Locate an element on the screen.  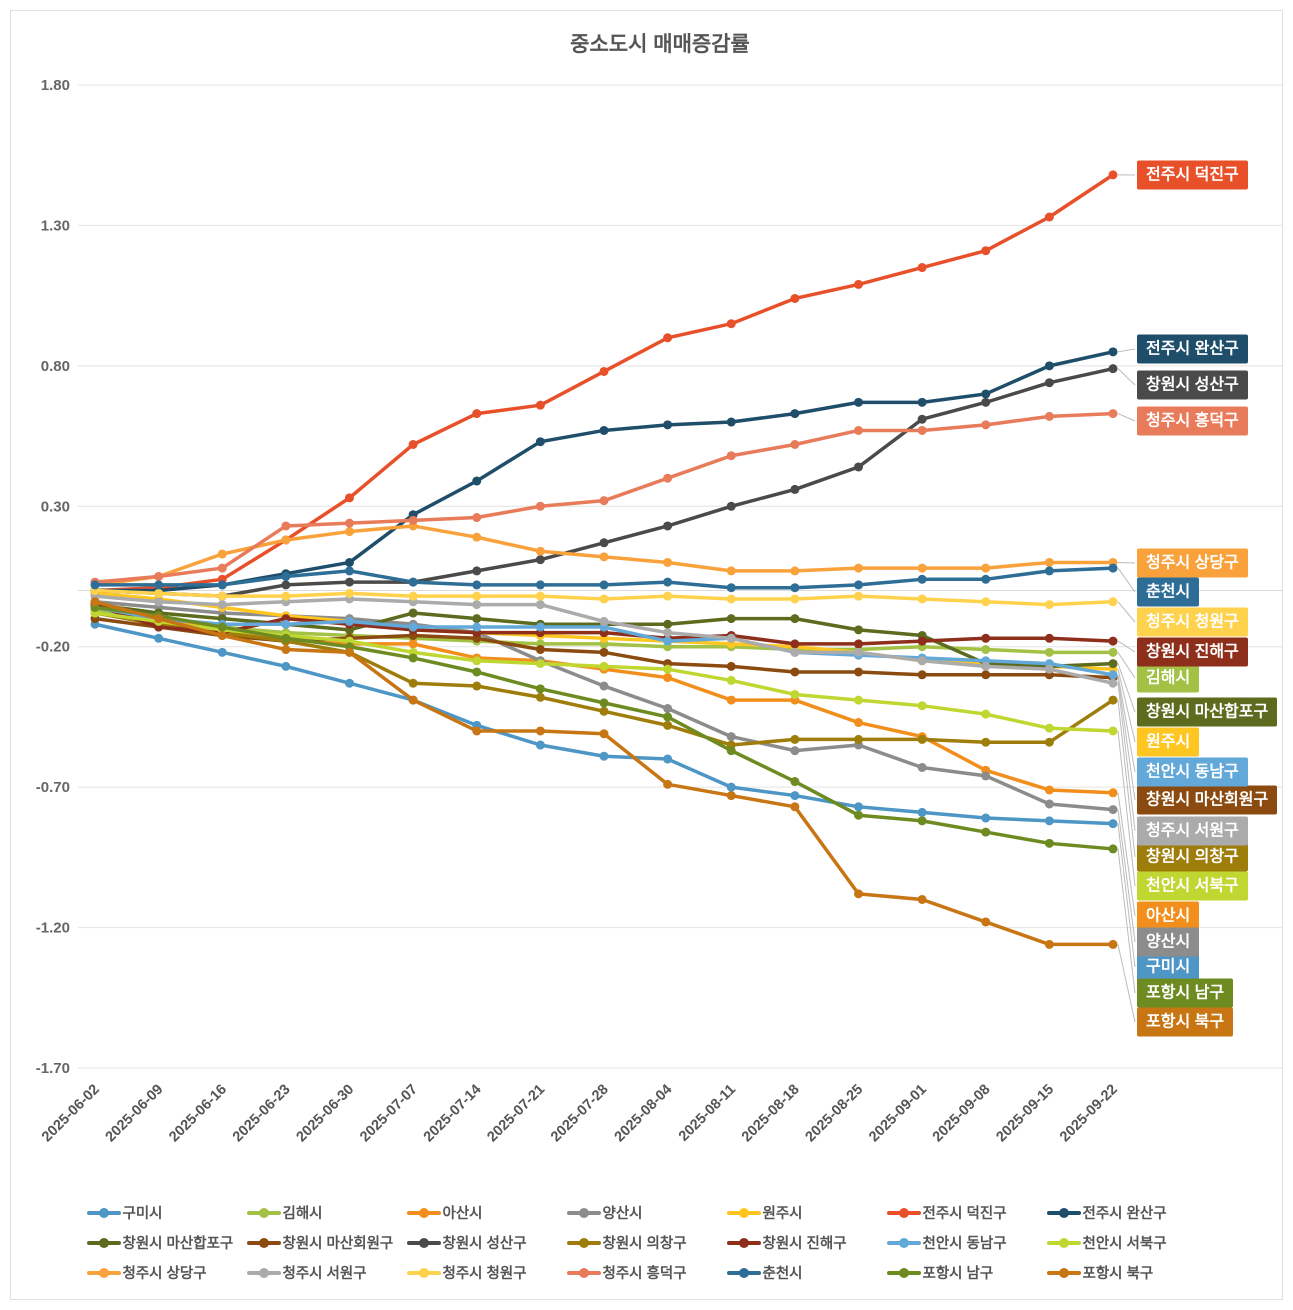
legend-item: 창원시 마산합포구 is located at coordinates (166, 1242).